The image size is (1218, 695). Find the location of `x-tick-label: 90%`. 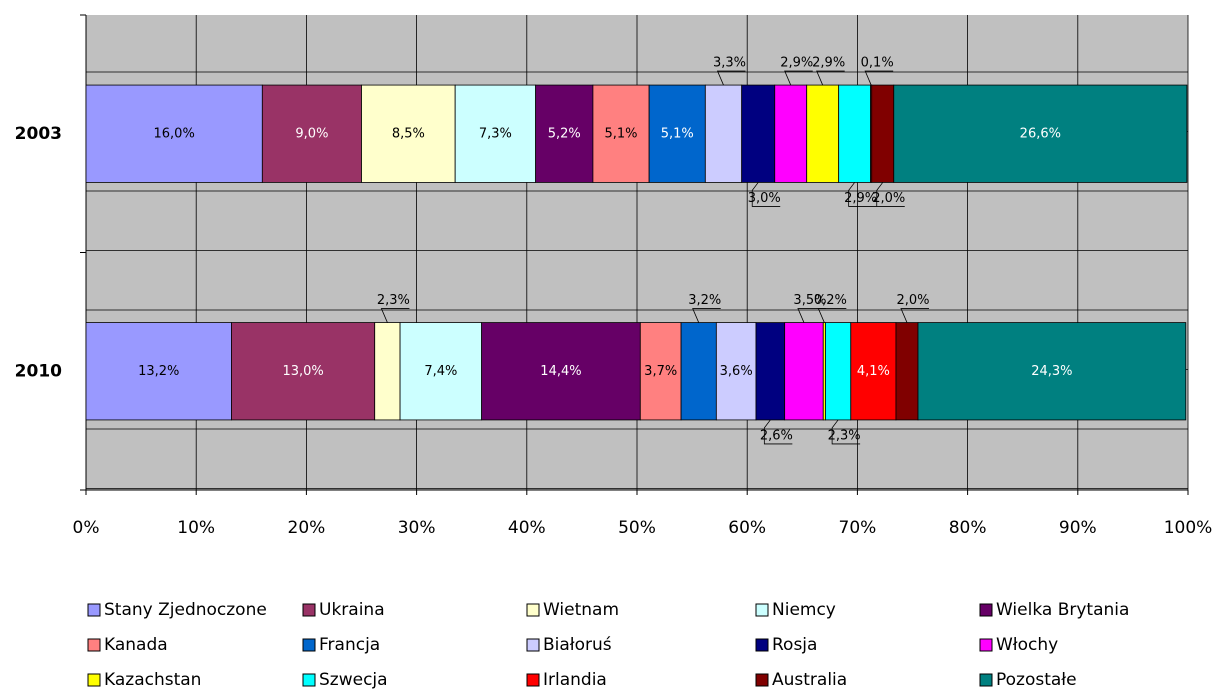

x-tick-label: 90% is located at coordinates (1078, 528).